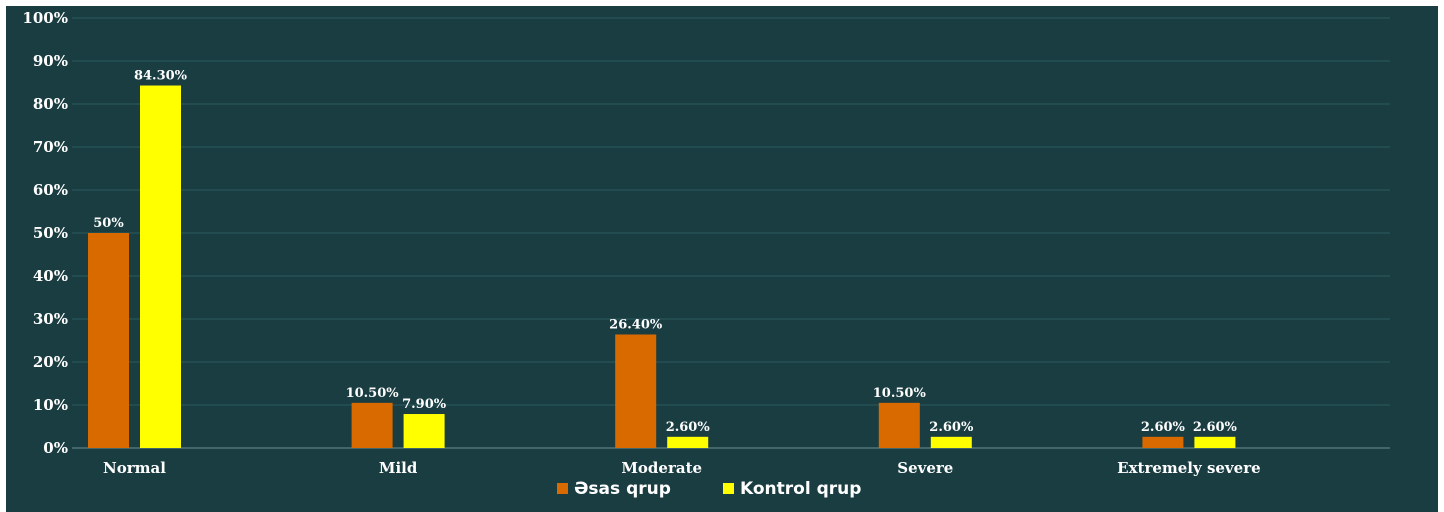 The height and width of the screenshot is (512, 1444). Describe the element at coordinates (134, 468) in the screenshot. I see `x-category-label: Normal` at that location.